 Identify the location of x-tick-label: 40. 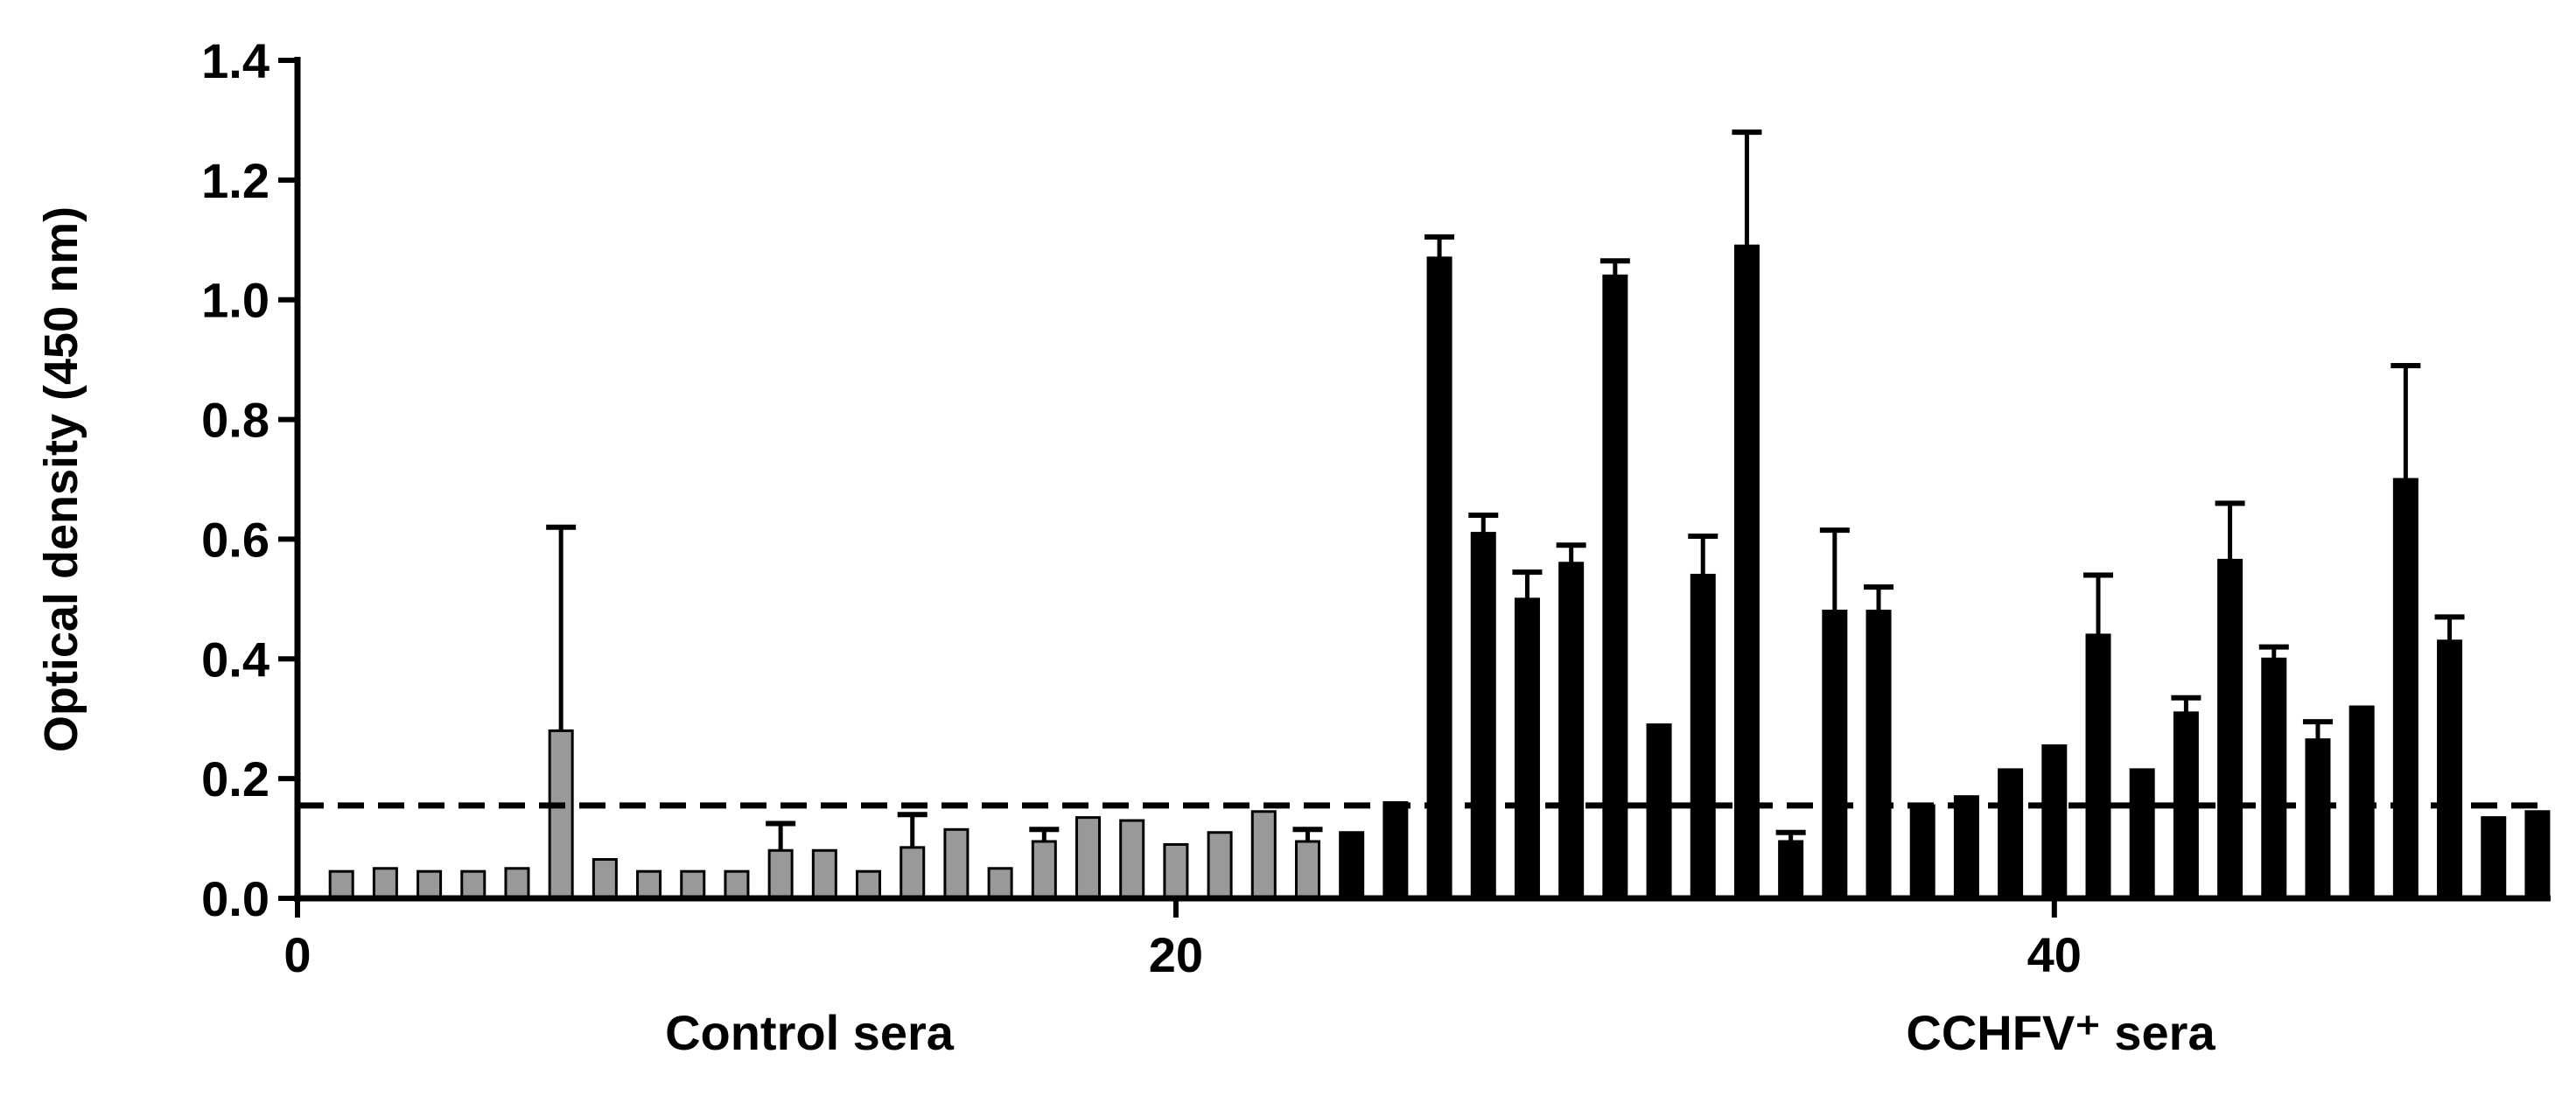
(2054, 954).